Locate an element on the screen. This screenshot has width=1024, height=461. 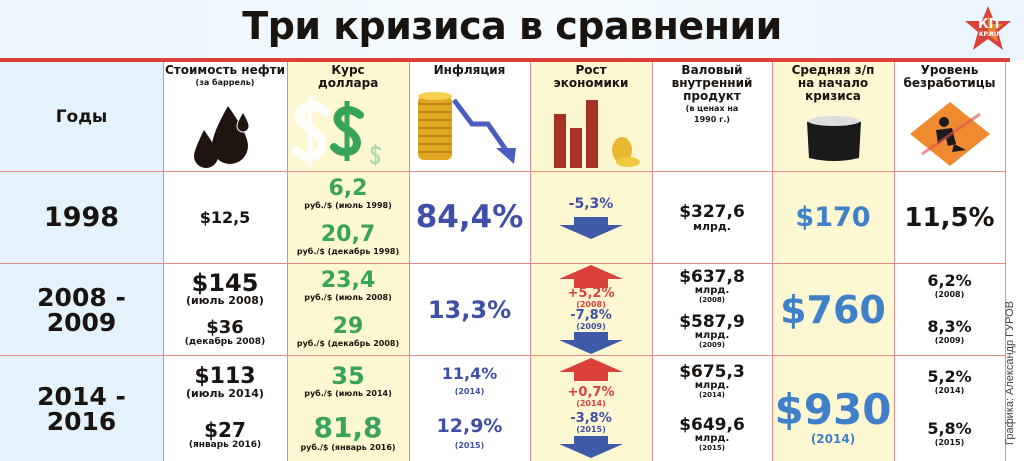
dollar-rate-note: руб./$ (июль 2008) is located at coordinates (348, 298).